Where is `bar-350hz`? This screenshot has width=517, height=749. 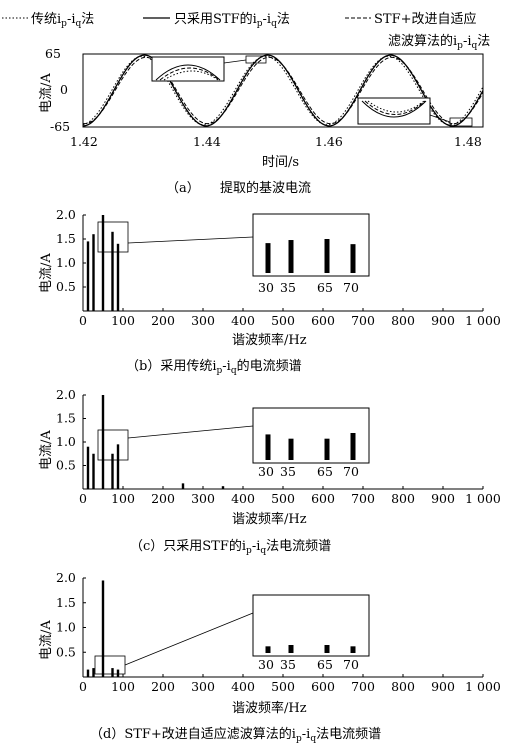
bar-350hz is located at coordinates (223, 487).